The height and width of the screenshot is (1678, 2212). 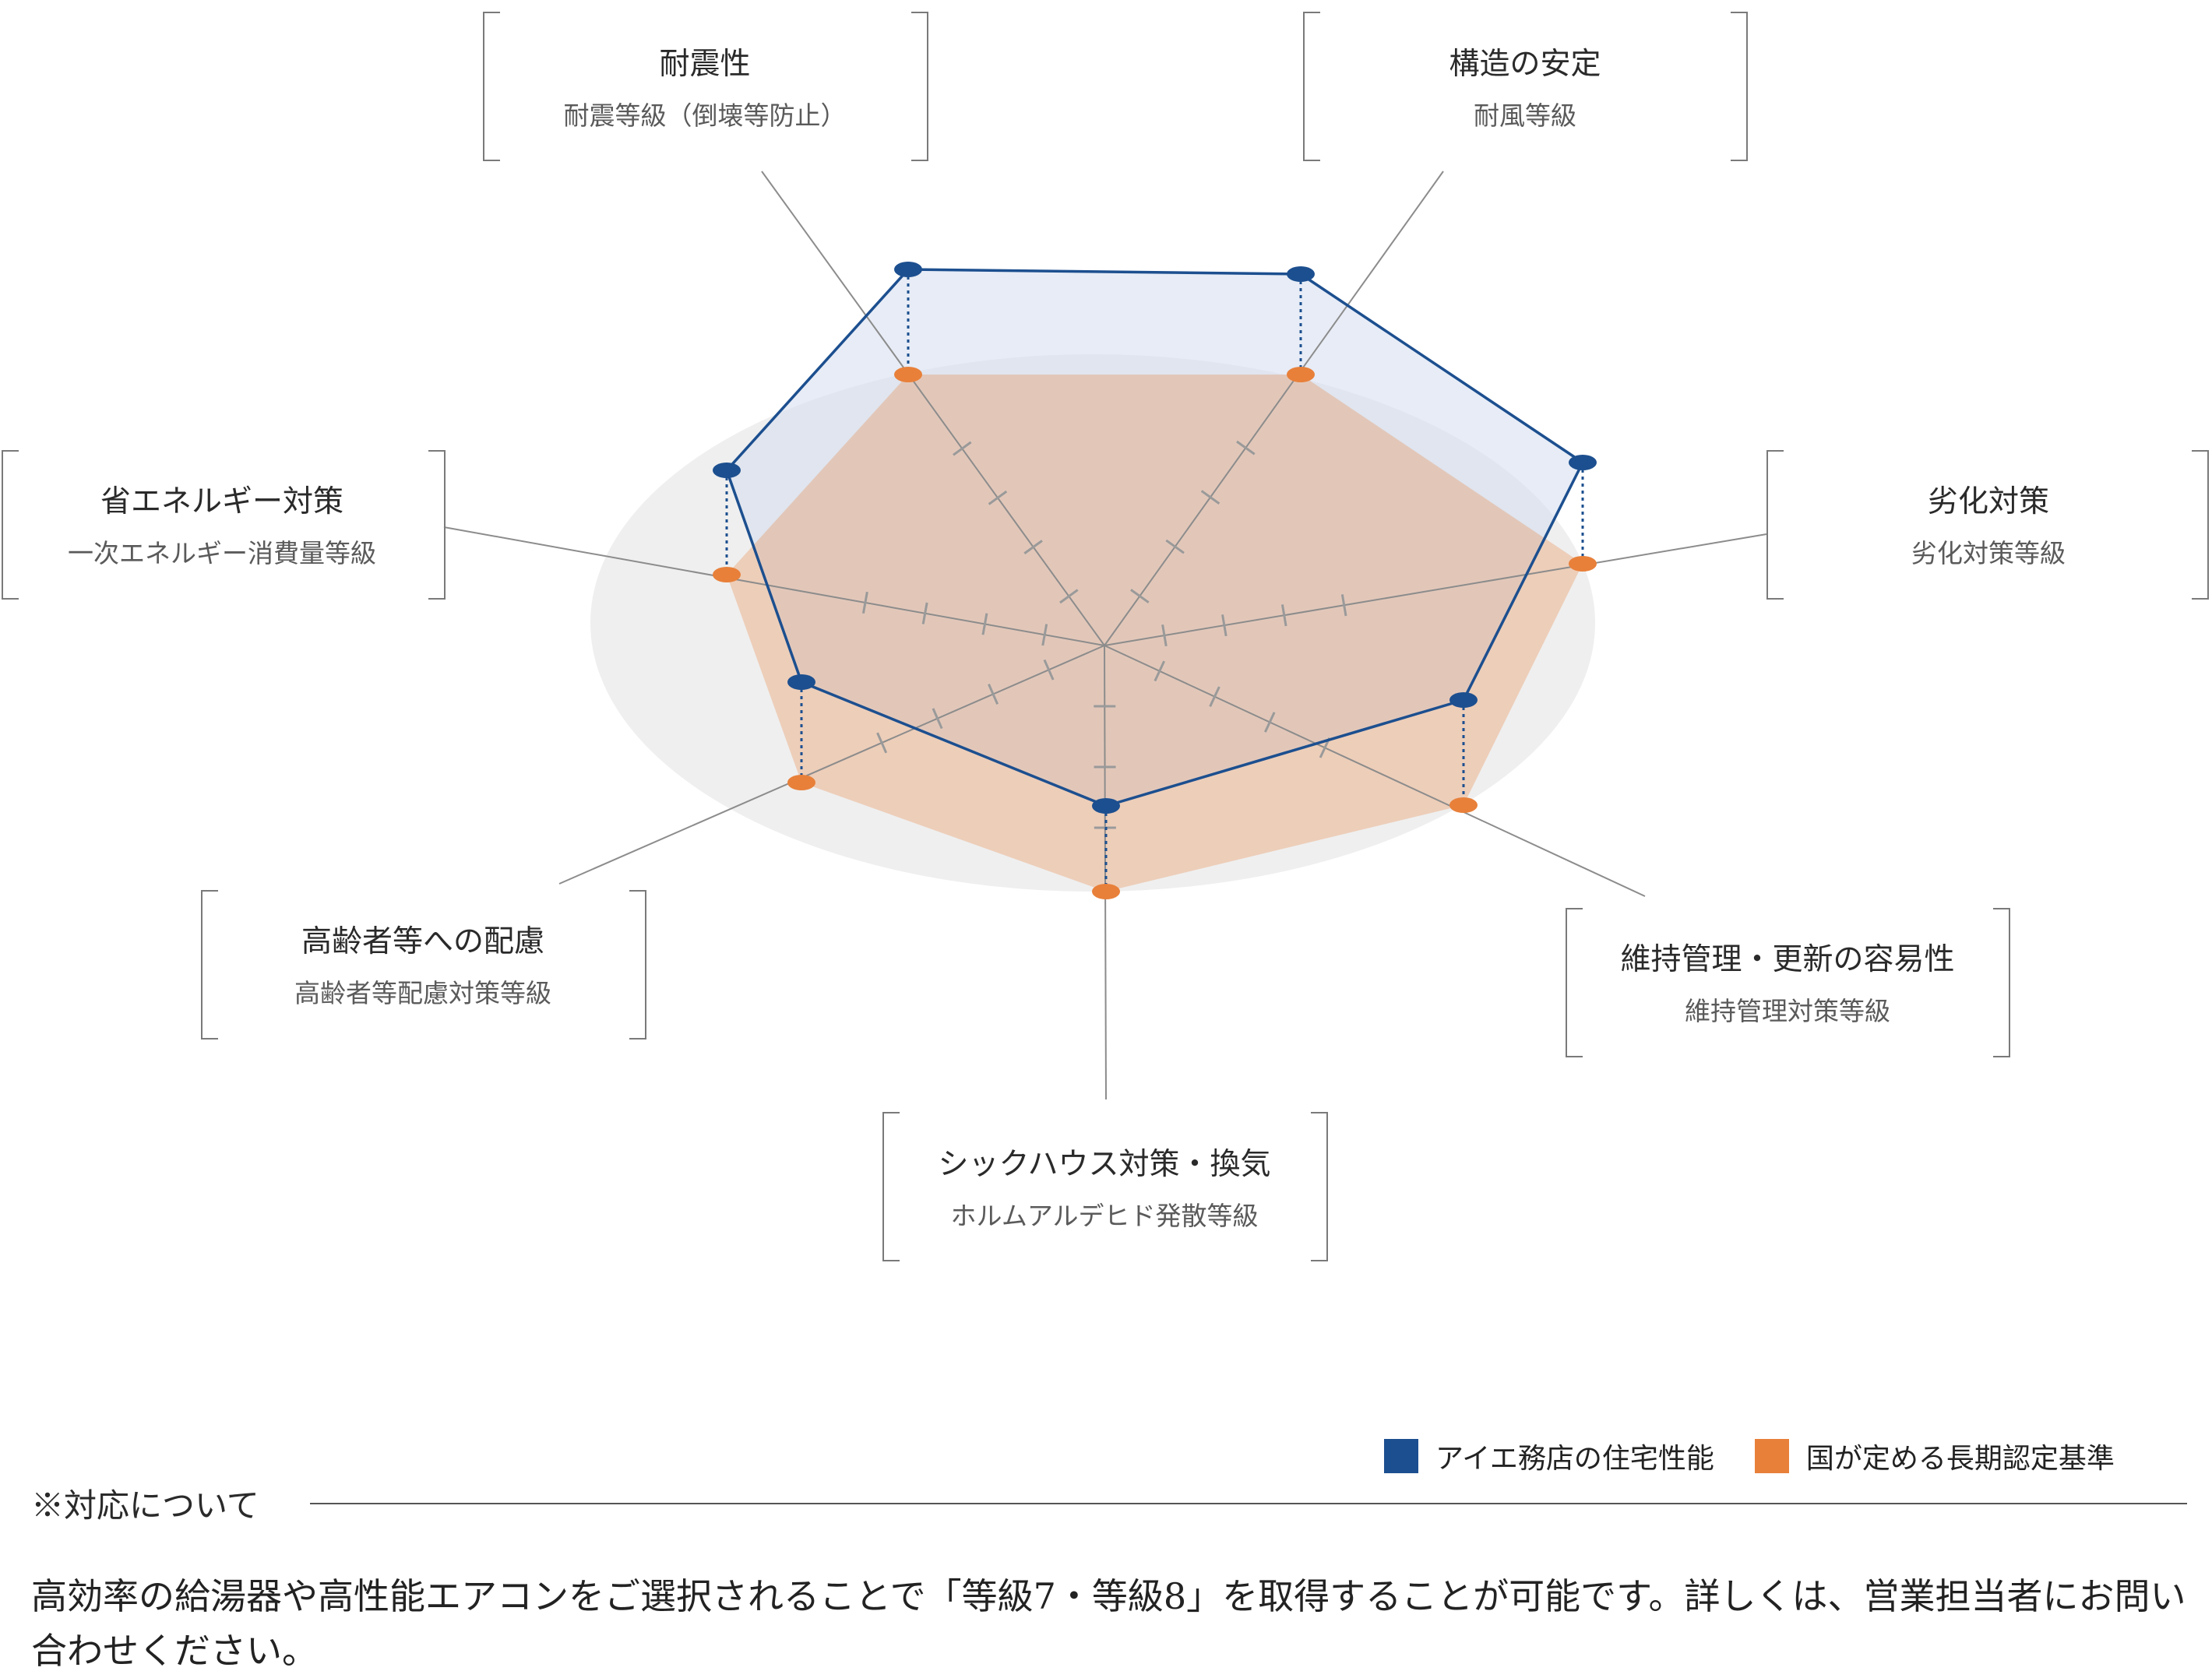 I want to click on point-national-maintenance, so click(x=1463, y=805).